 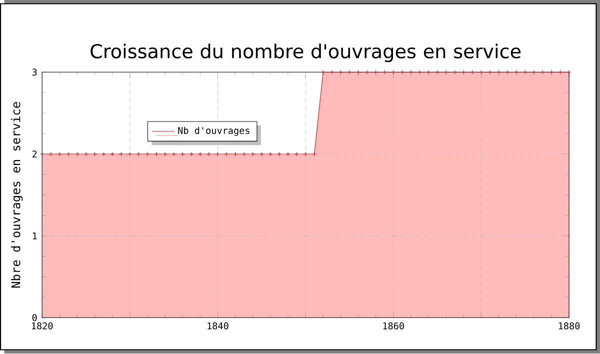 What do you see at coordinates (34, 236) in the screenshot?
I see `y-tick-label: 1` at bounding box center [34, 236].